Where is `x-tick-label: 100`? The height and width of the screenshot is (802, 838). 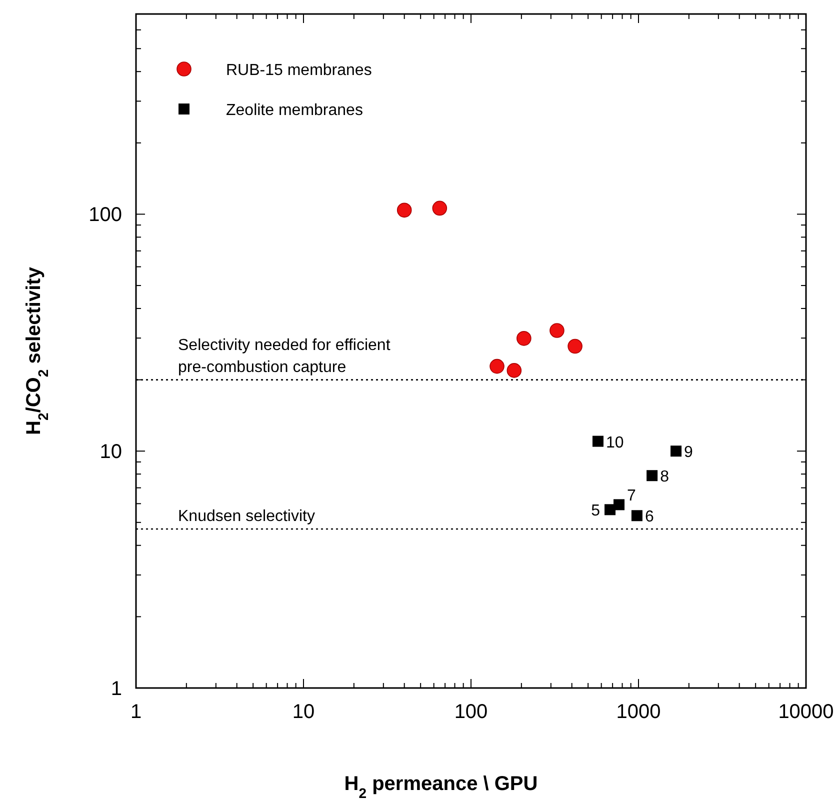
x-tick-label: 100 is located at coordinates (471, 712).